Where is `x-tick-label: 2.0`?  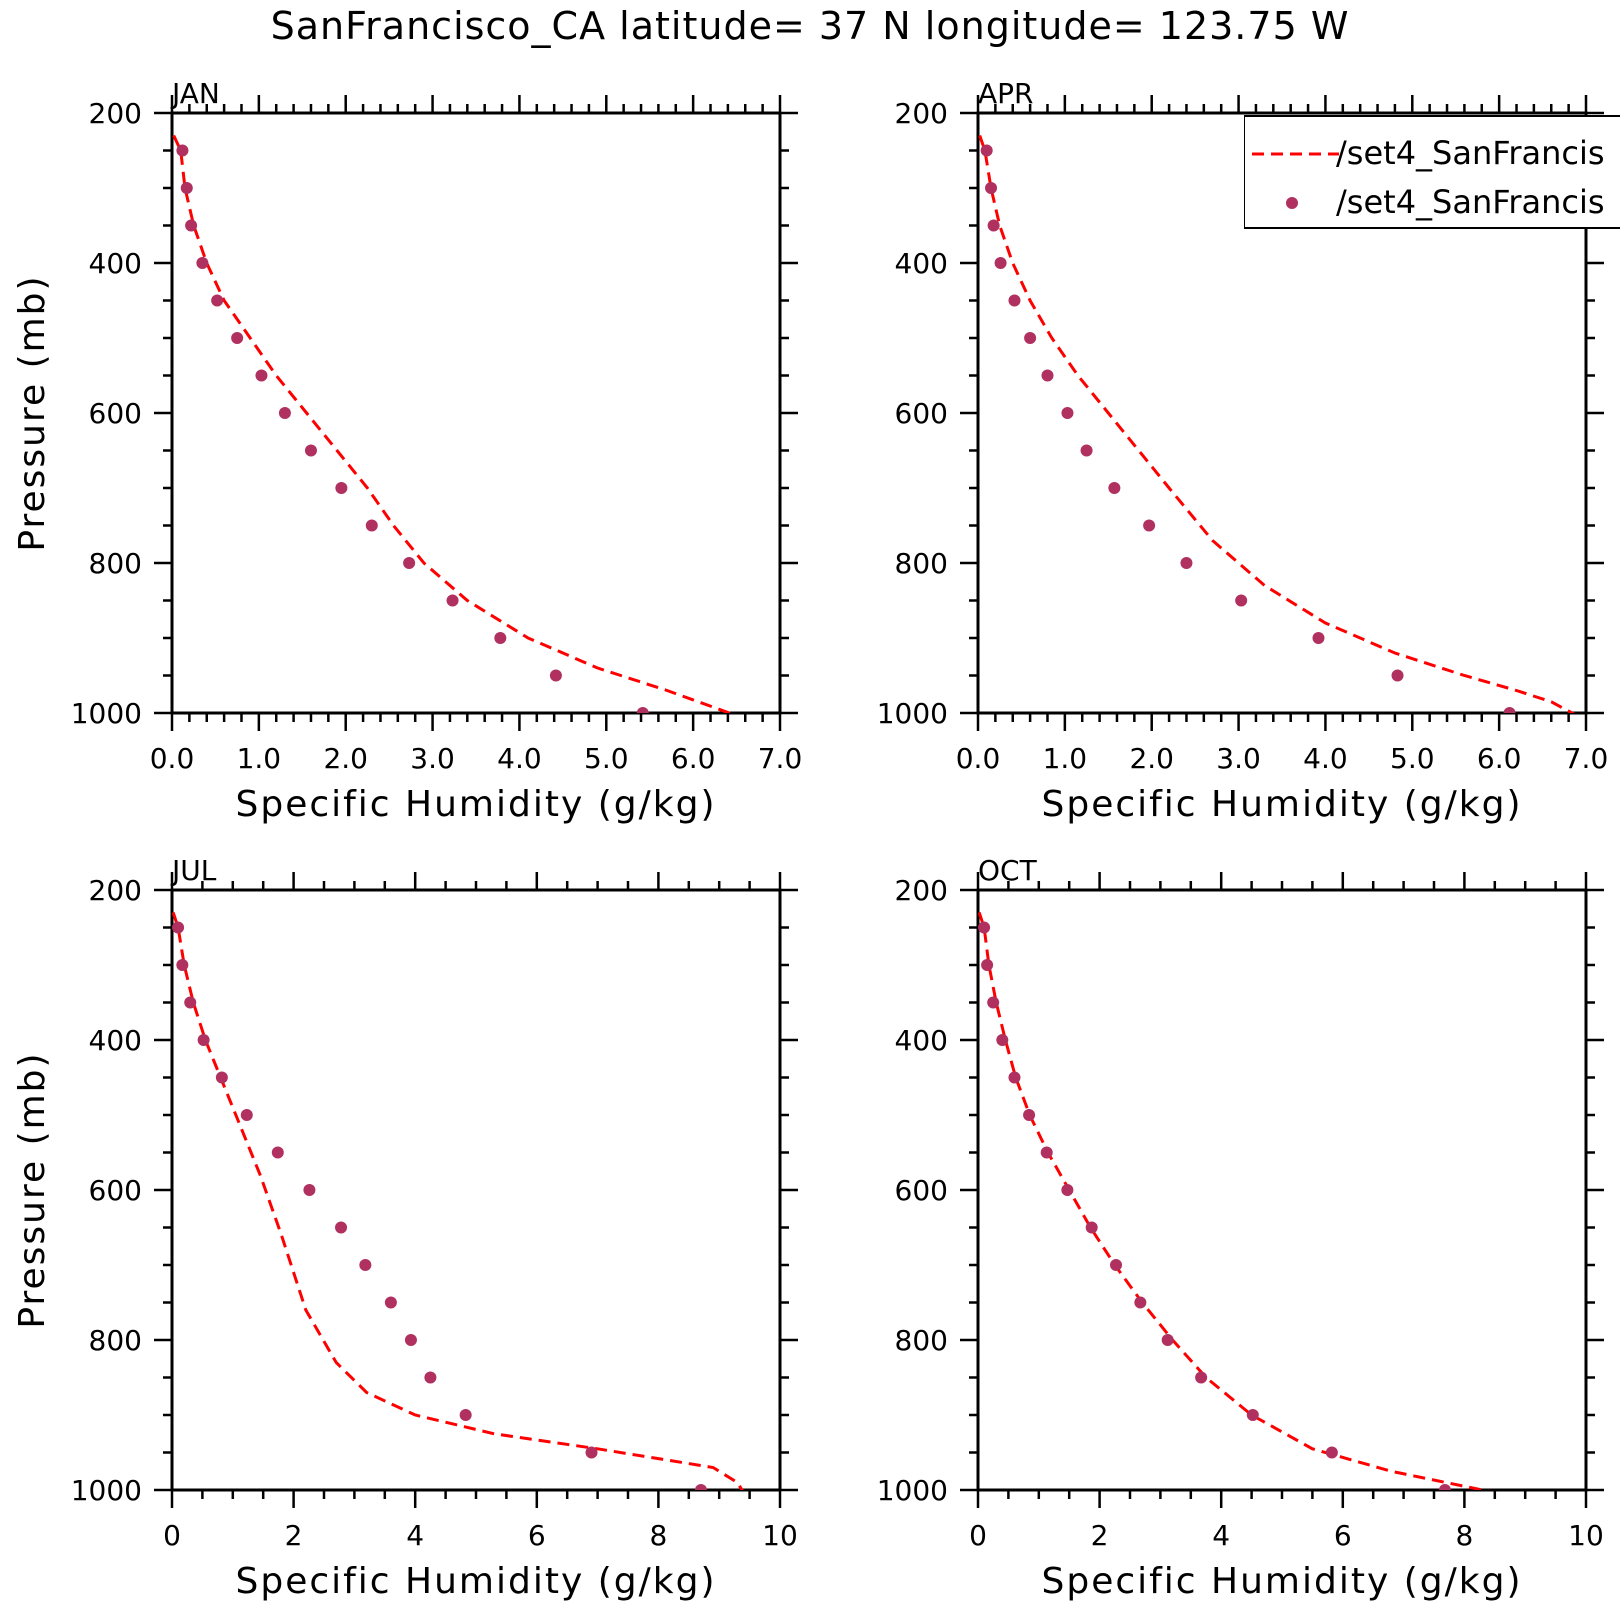 x-tick-label: 2.0 is located at coordinates (345, 758).